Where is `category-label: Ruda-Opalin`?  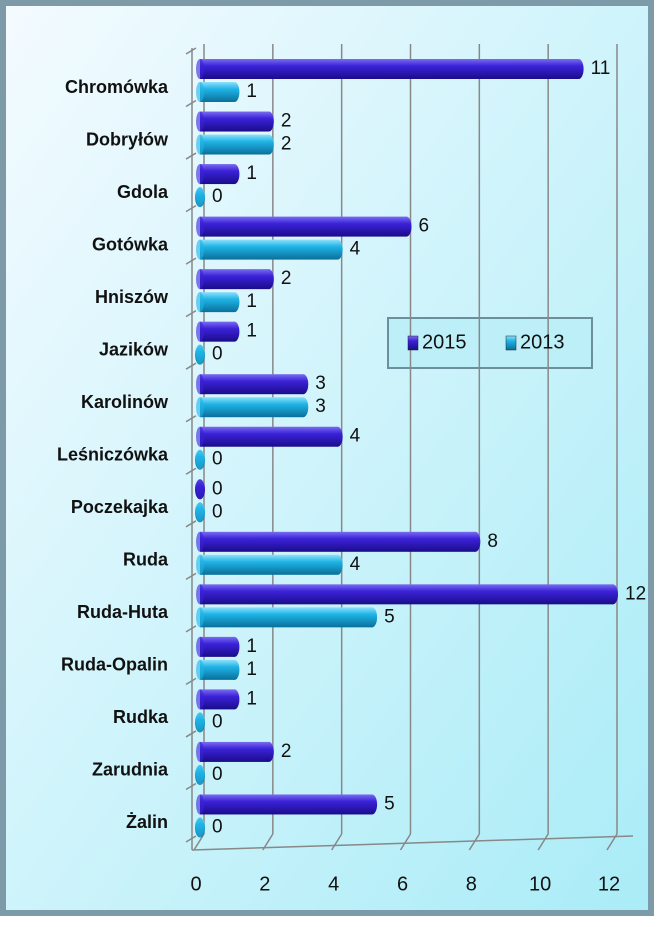
category-label: Ruda-Opalin is located at coordinates (114, 665).